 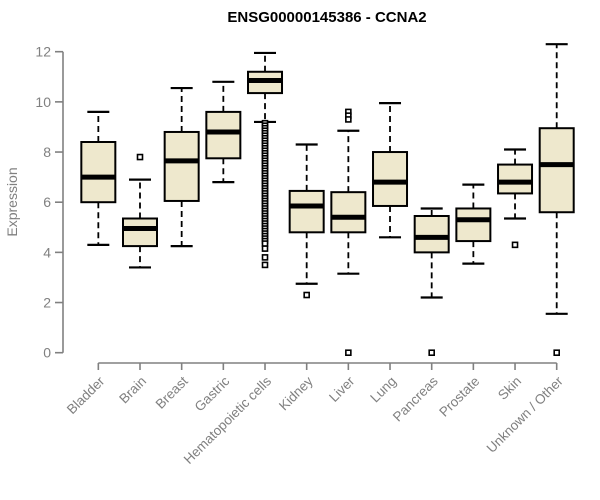 What do you see at coordinates (47, 303) in the screenshot?
I see `y-tick-label: 2` at bounding box center [47, 303].